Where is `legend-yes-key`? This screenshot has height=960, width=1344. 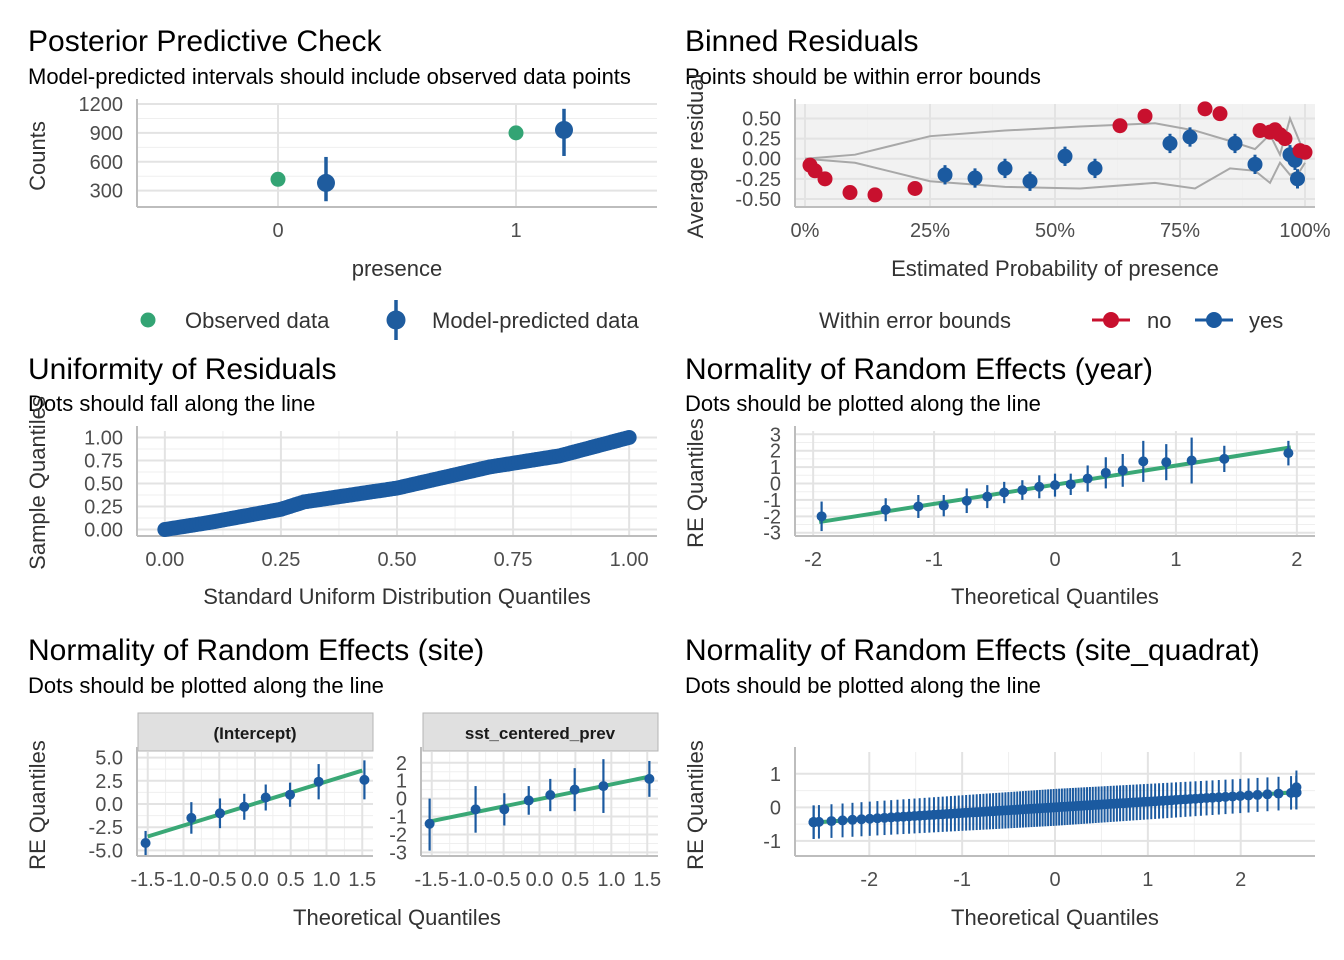 legend-yes-key is located at coordinates (1214, 320).